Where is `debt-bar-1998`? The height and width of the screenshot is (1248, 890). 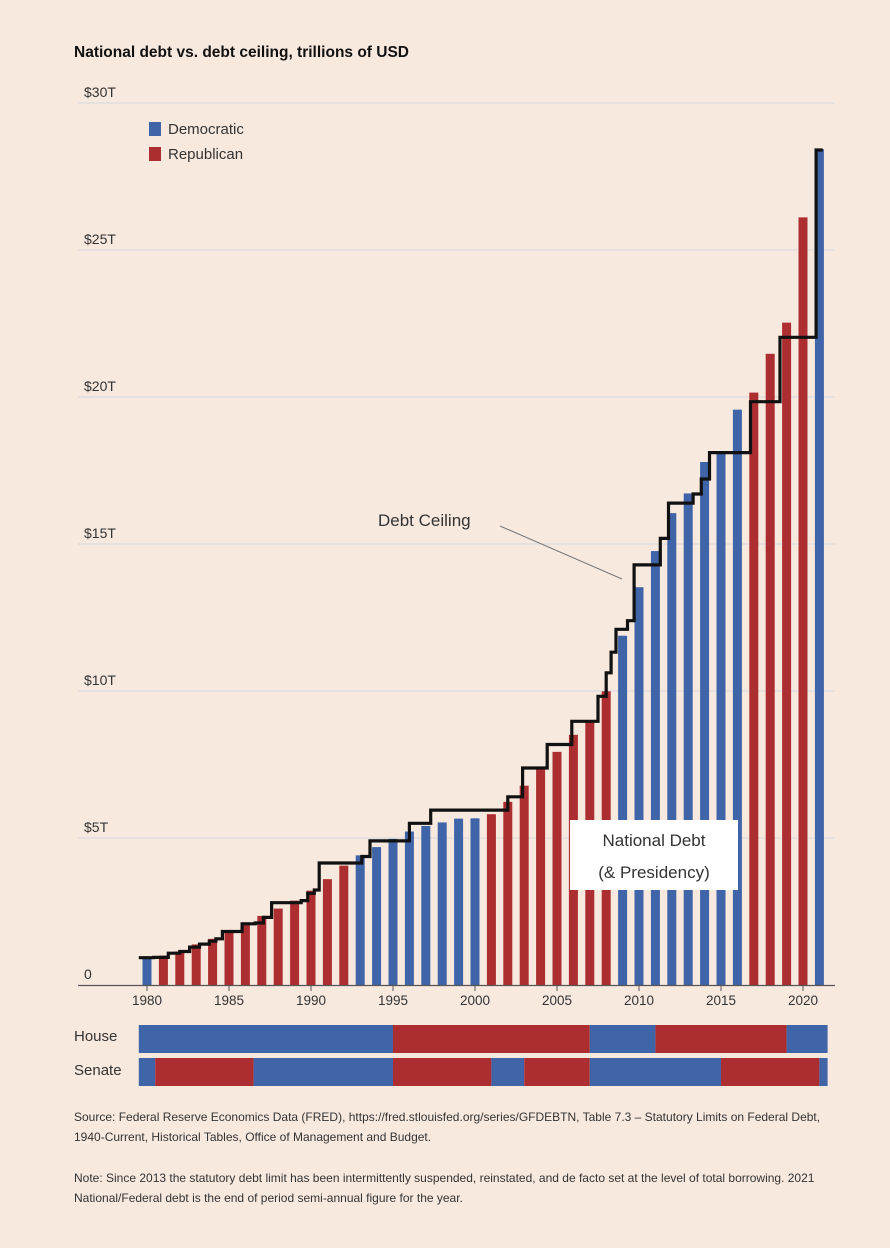 debt-bar-1998 is located at coordinates (442, 903).